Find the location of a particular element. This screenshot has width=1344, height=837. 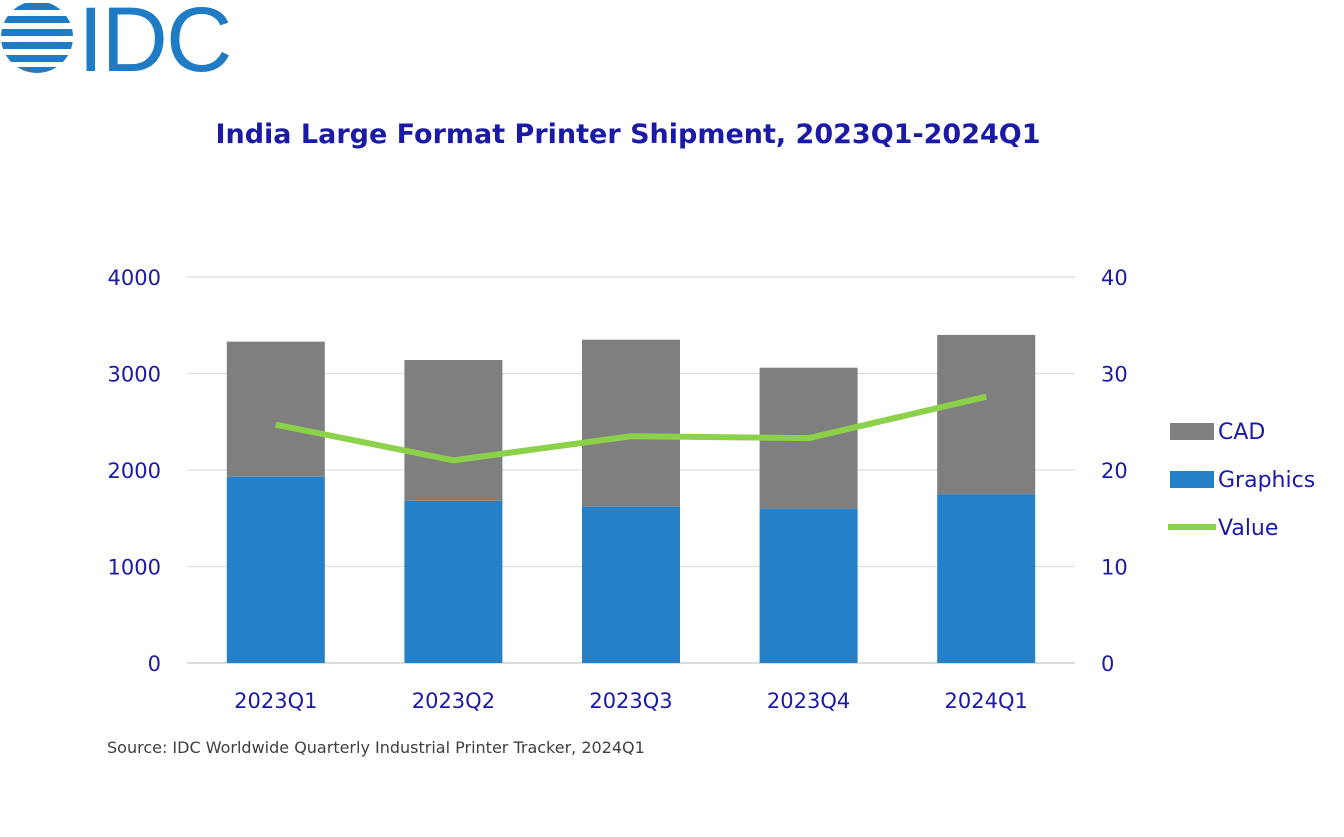

legend-item-cad: CAD is located at coordinates (1217, 432).